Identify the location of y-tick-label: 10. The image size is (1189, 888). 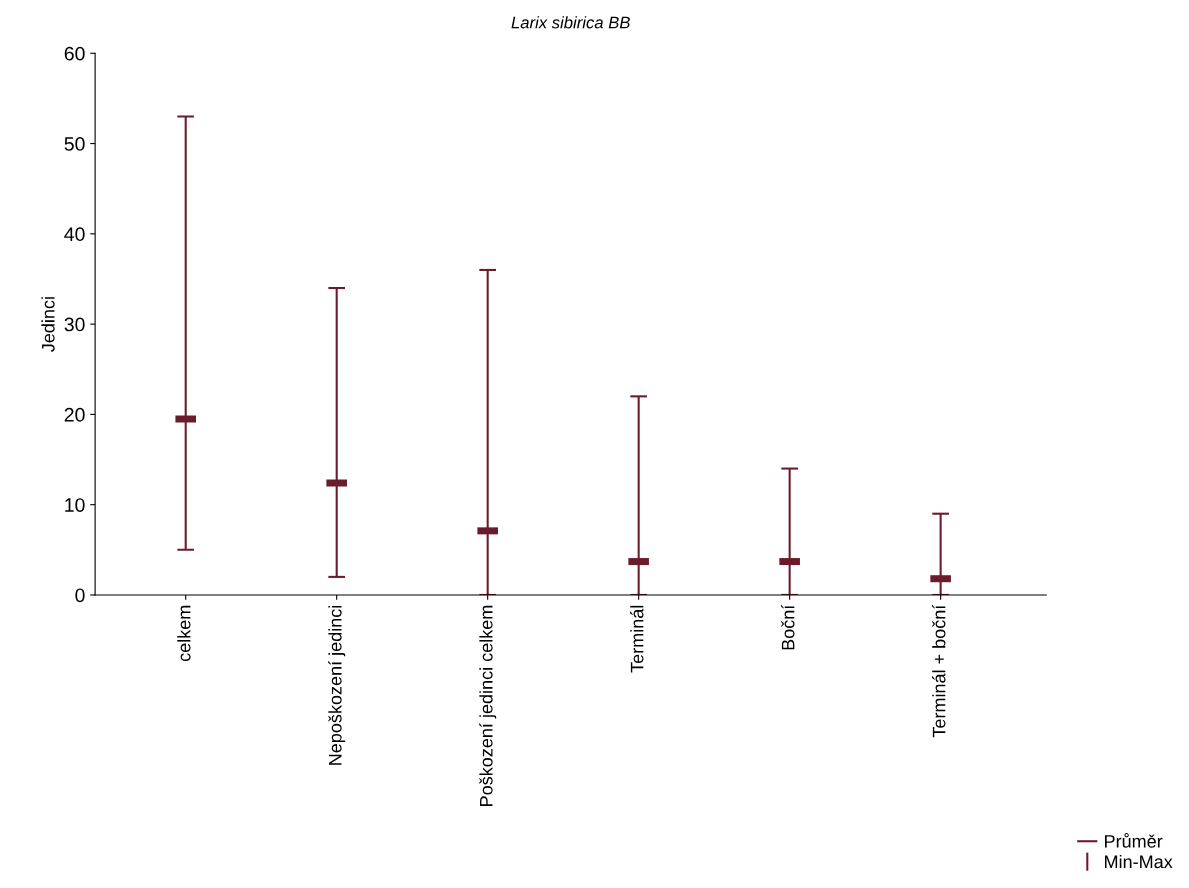
(75, 505).